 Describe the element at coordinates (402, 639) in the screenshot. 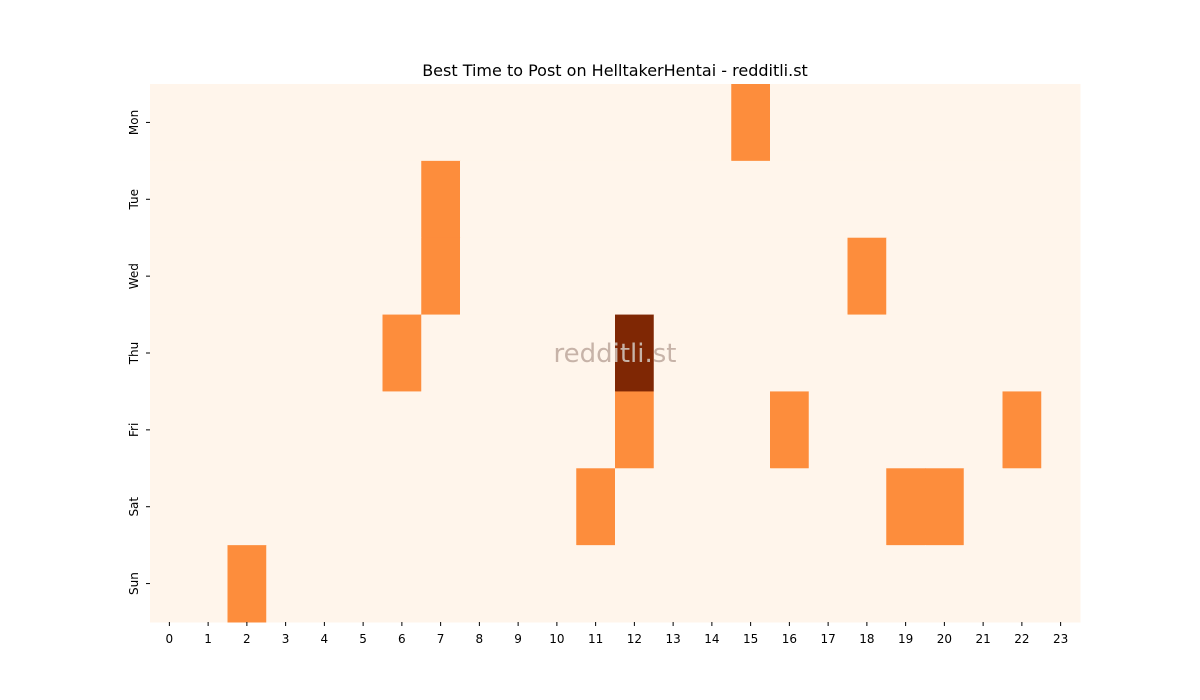

I see `x-tick-label: 6` at that location.